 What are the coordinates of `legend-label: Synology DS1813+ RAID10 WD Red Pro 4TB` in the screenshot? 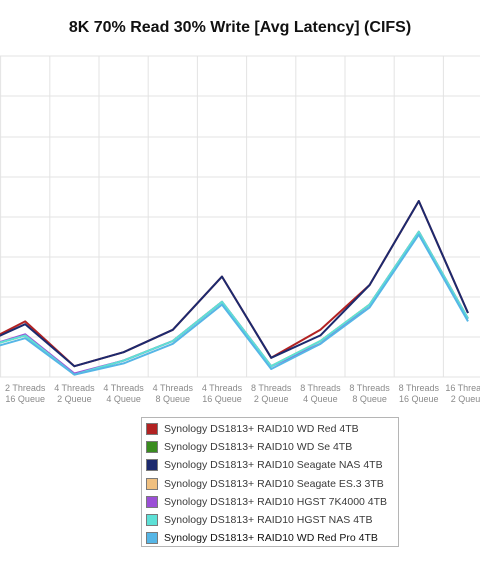 It's located at (271, 538).